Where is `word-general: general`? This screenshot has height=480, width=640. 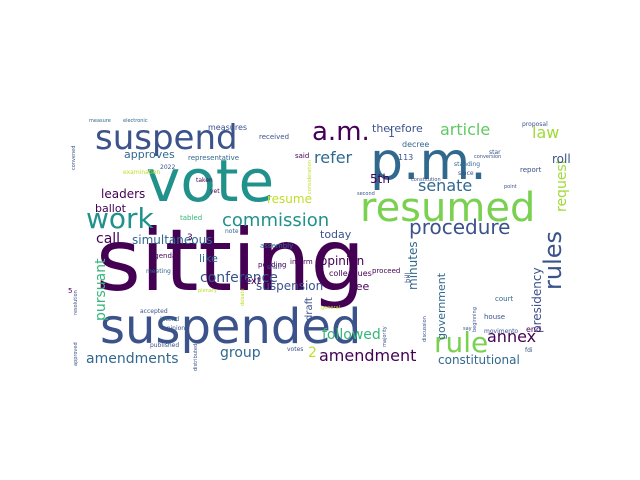 word-general: general is located at coordinates (330, 308).